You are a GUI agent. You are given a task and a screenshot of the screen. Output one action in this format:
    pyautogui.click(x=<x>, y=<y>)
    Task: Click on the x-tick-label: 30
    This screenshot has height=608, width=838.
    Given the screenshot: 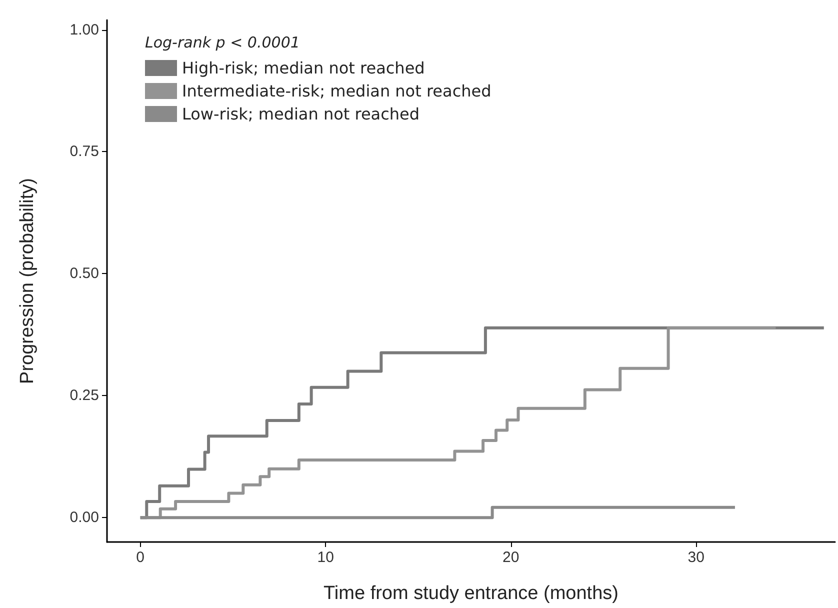 What is the action you would take?
    pyautogui.click(x=696, y=557)
    